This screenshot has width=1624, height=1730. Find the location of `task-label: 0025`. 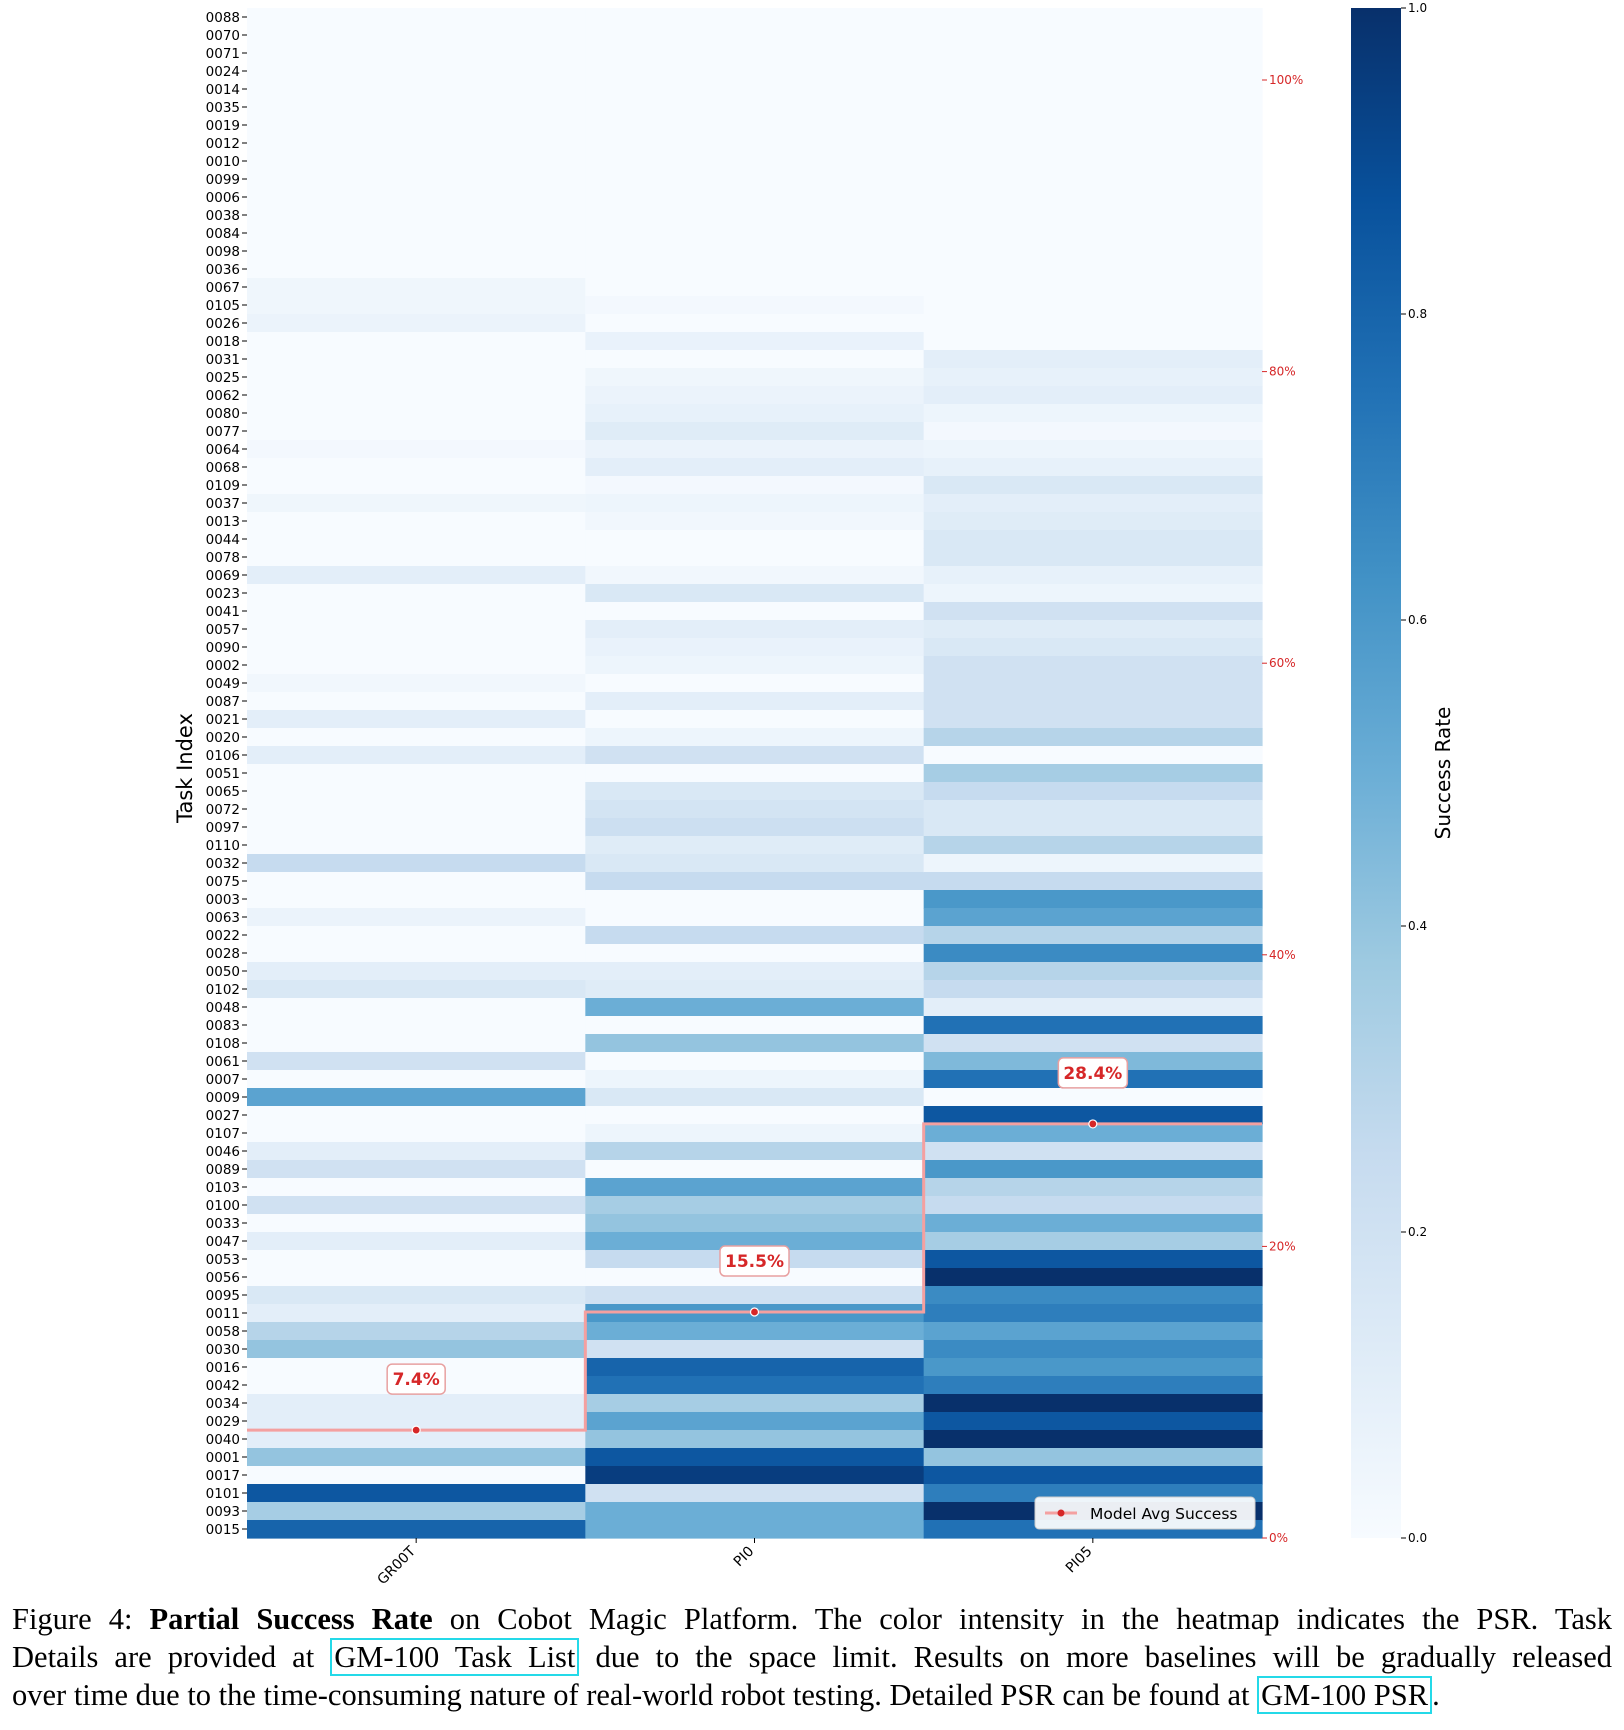

task-label: 0025 is located at coordinates (223, 378).